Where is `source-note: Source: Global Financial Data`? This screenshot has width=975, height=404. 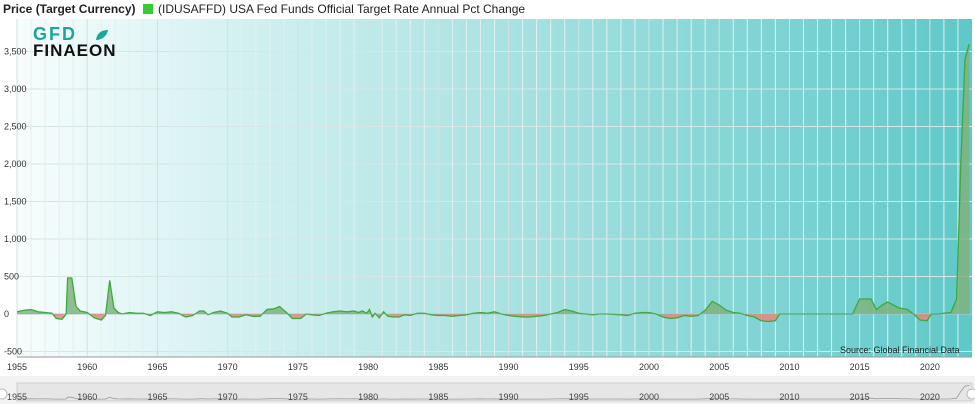
source-note: Source: Global Financial Data is located at coordinates (900, 350).